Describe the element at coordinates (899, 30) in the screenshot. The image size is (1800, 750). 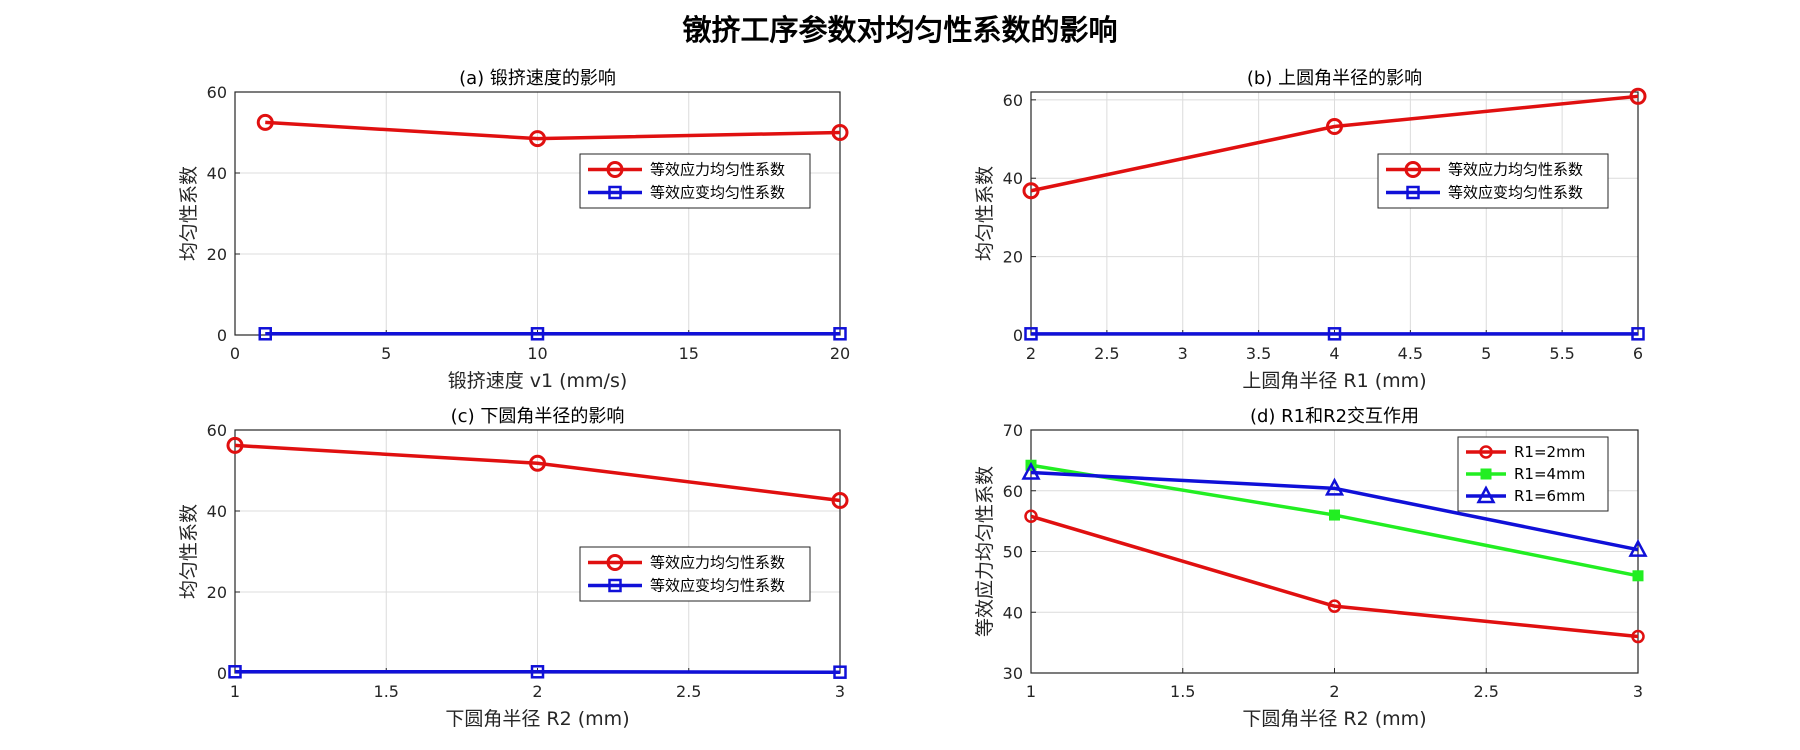
I see `figure-title: 镦挤工序参数对均匀性系数的影响` at that location.